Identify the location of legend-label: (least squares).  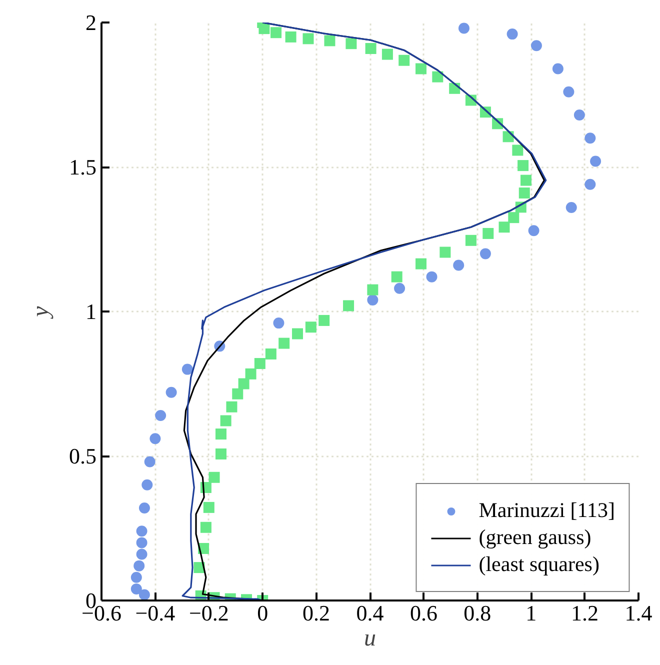
(539, 564).